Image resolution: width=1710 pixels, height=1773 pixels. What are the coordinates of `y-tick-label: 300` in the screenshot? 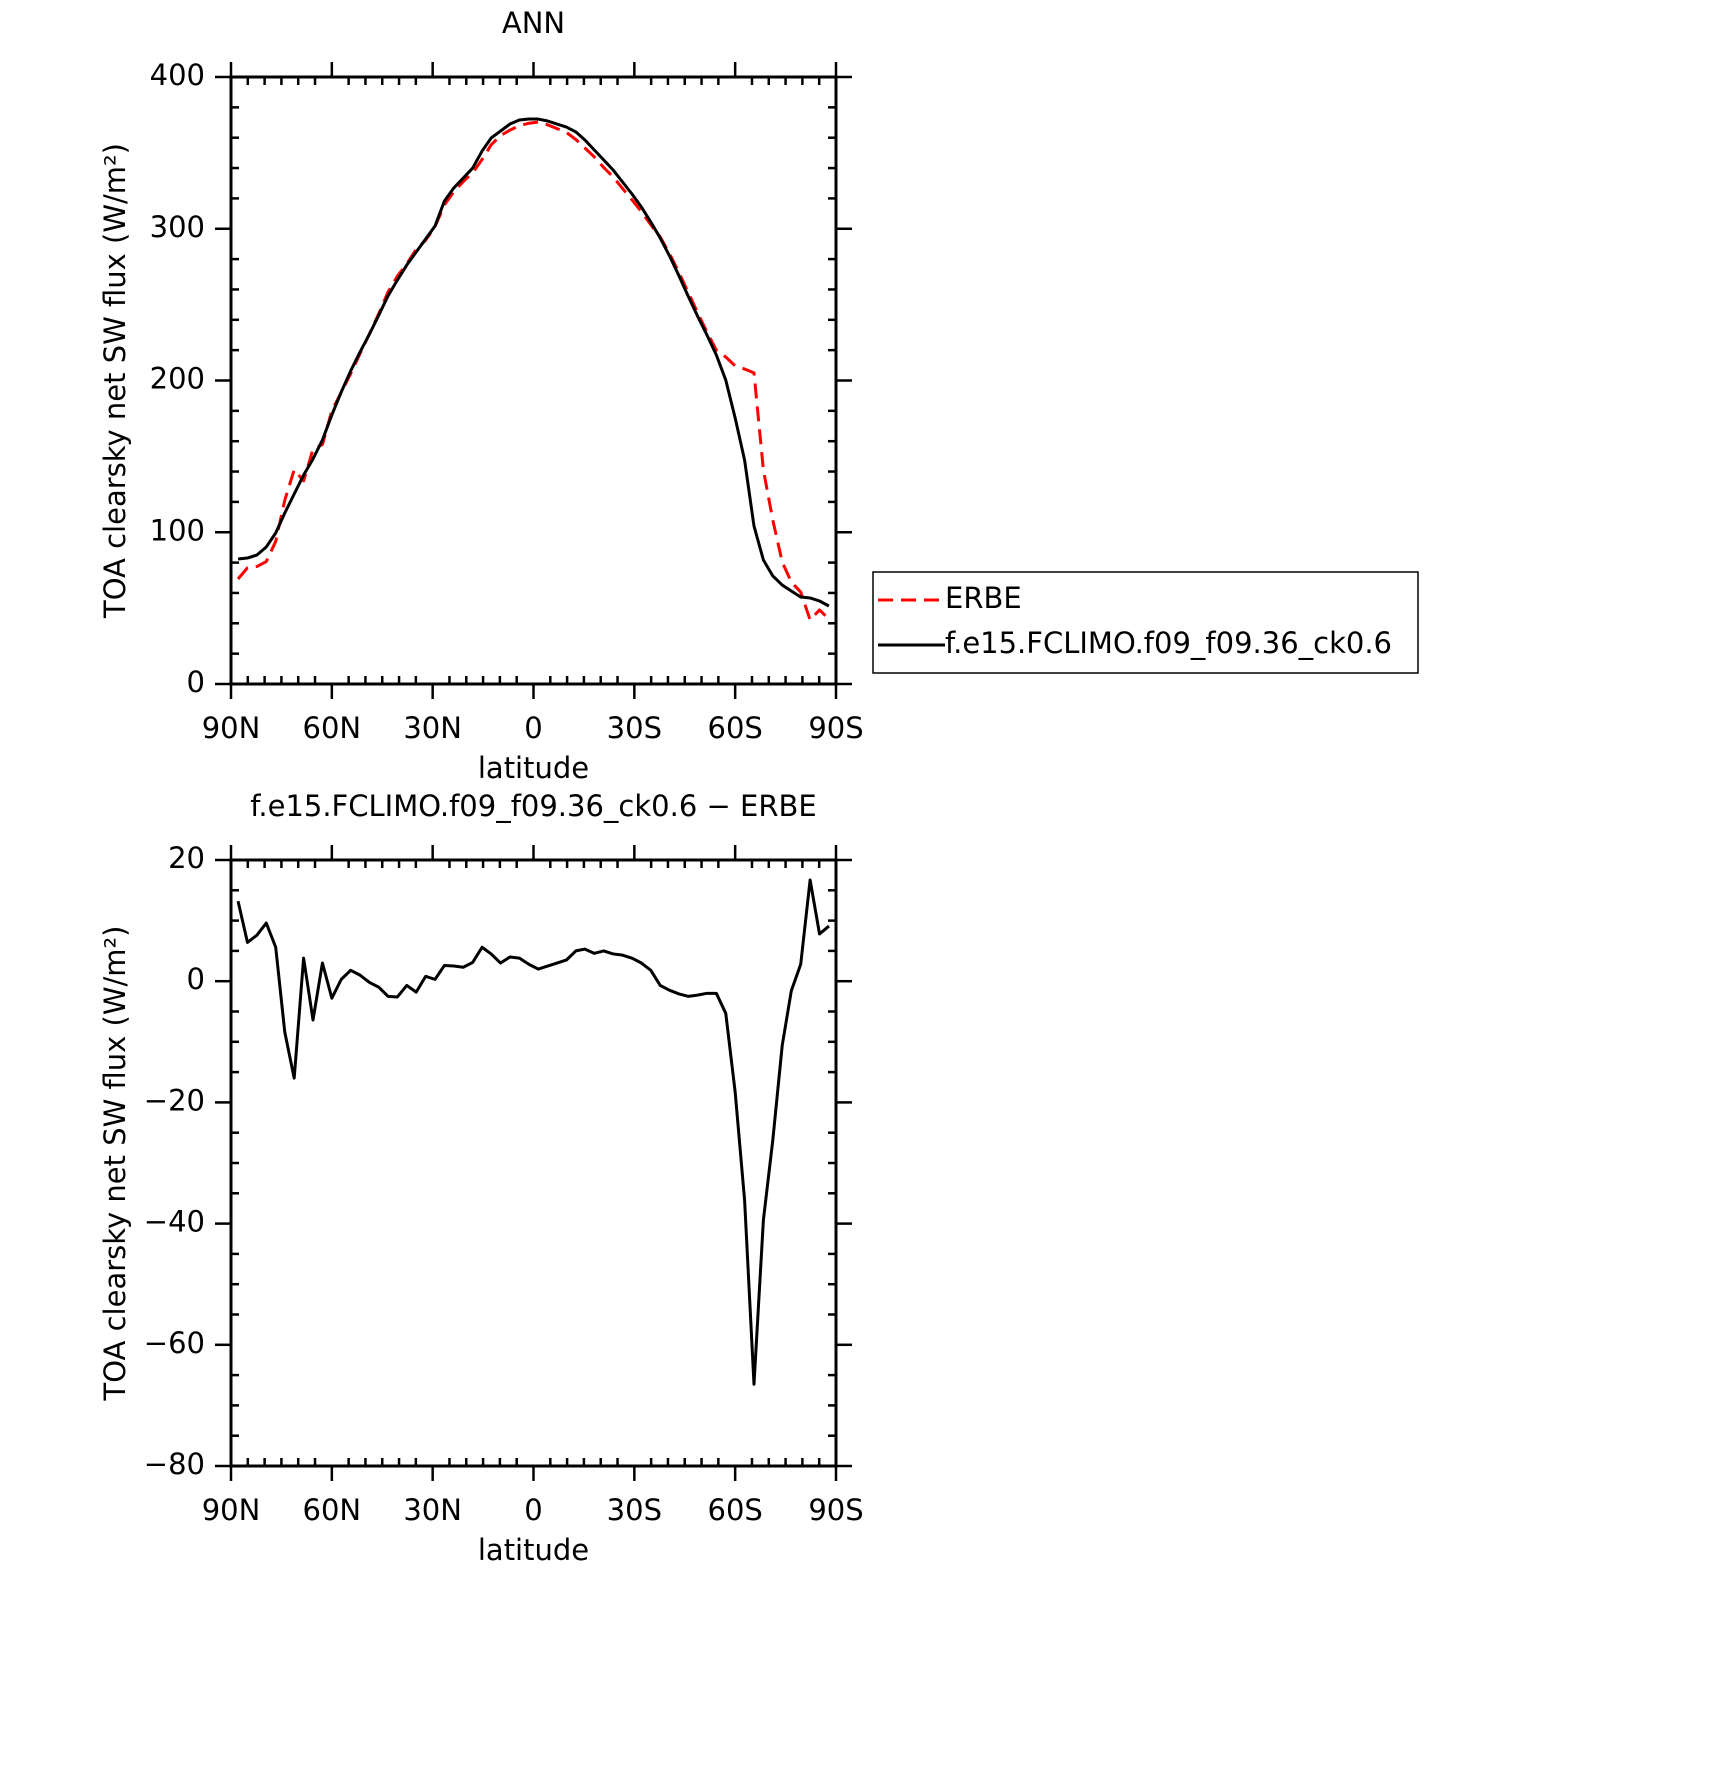 It's located at (177, 227).